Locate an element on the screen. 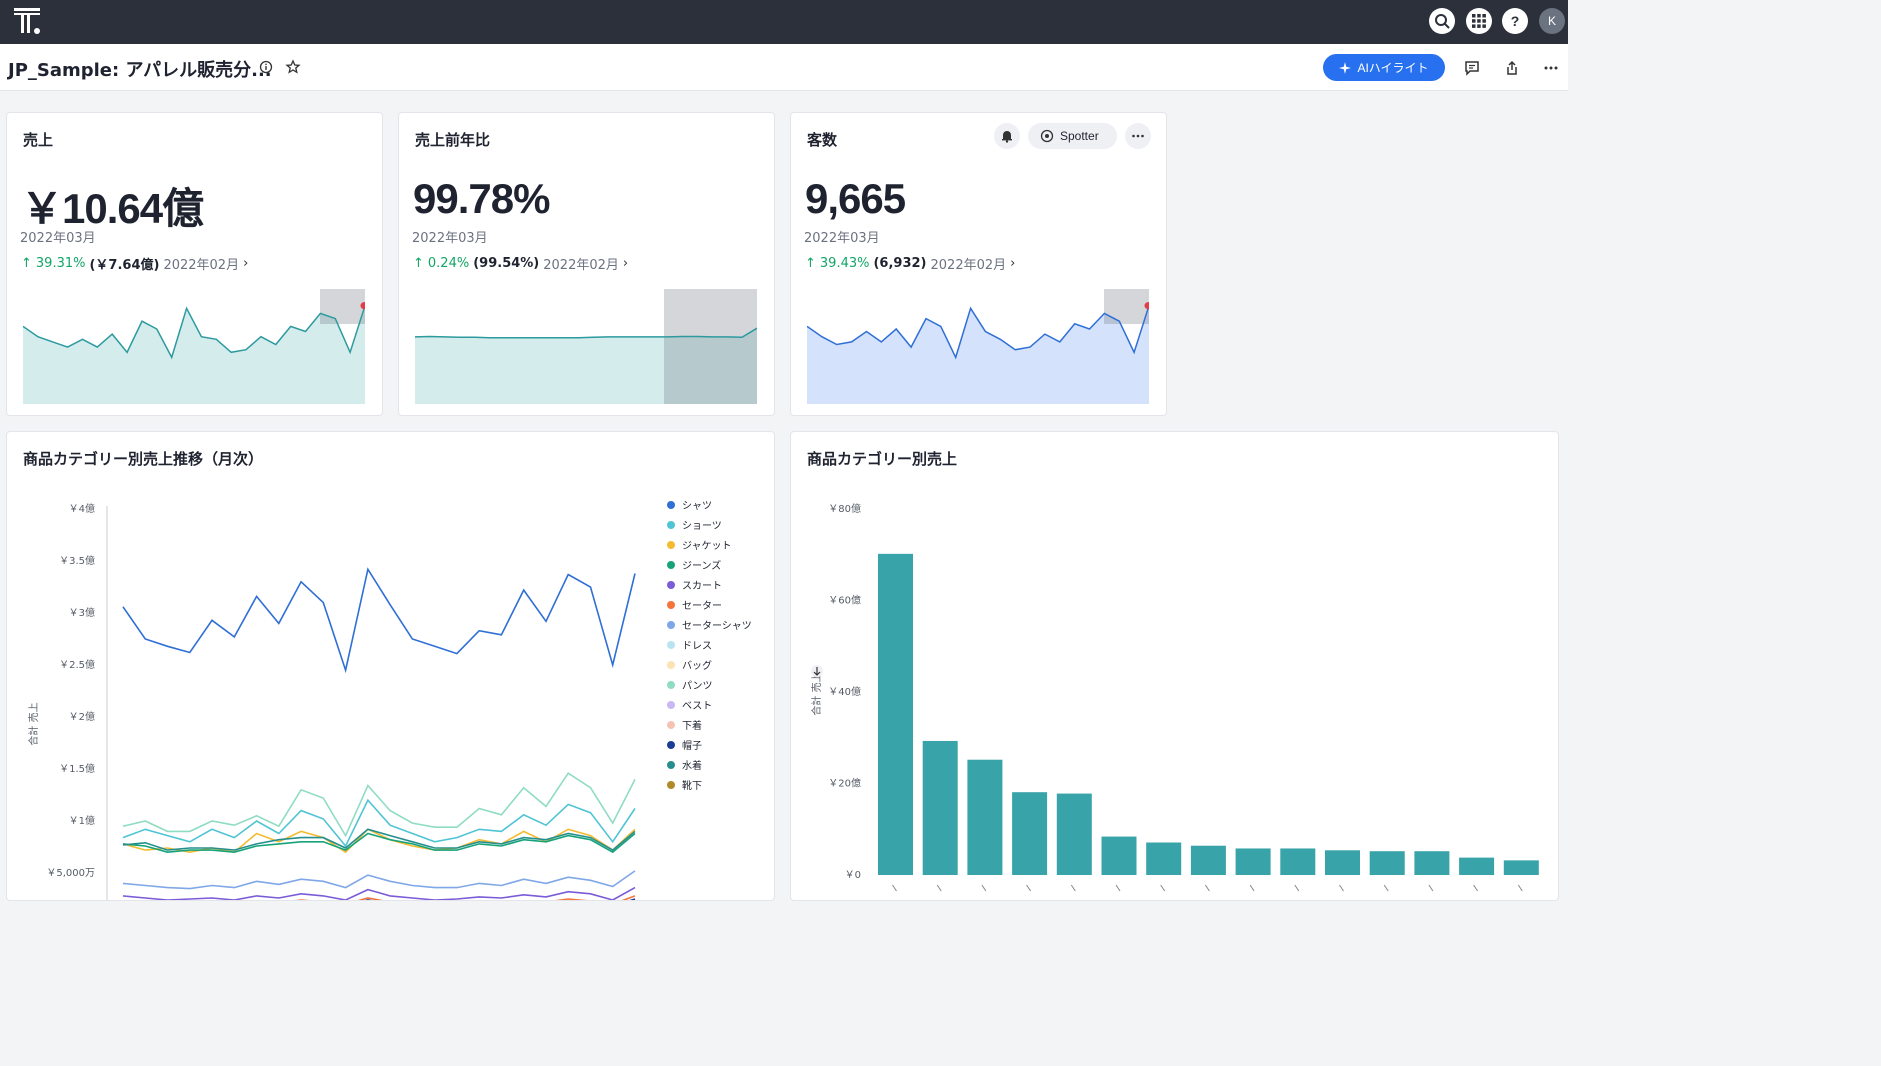  more-icon is located at coordinates (1551, 68).